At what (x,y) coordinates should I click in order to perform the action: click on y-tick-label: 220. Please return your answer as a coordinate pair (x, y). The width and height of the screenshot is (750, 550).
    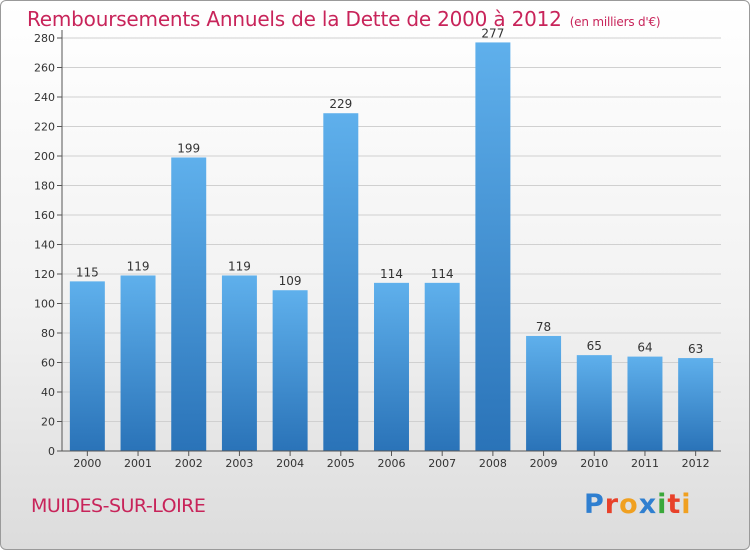
    Looking at the image, I should click on (44, 127).